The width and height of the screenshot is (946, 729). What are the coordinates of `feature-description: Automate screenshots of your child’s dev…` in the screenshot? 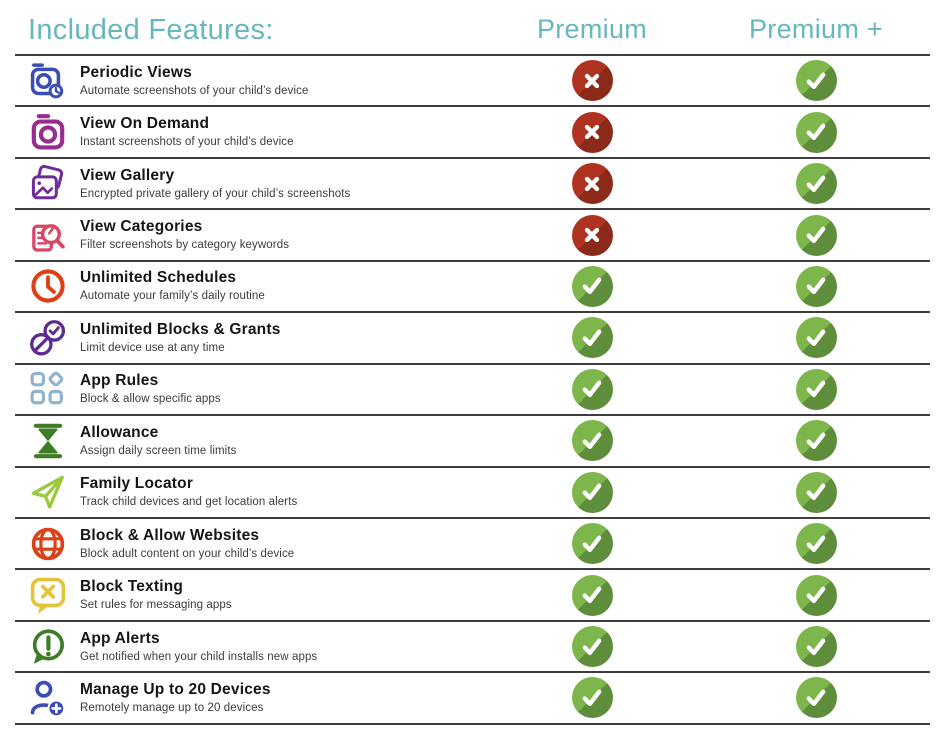 It's located at (194, 90).